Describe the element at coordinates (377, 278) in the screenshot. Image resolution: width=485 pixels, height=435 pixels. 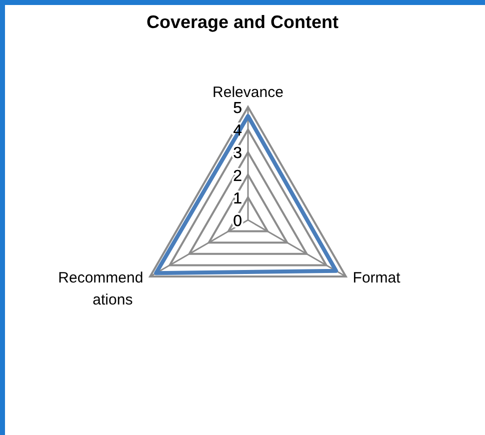
I see `spoke-label: Format` at that location.